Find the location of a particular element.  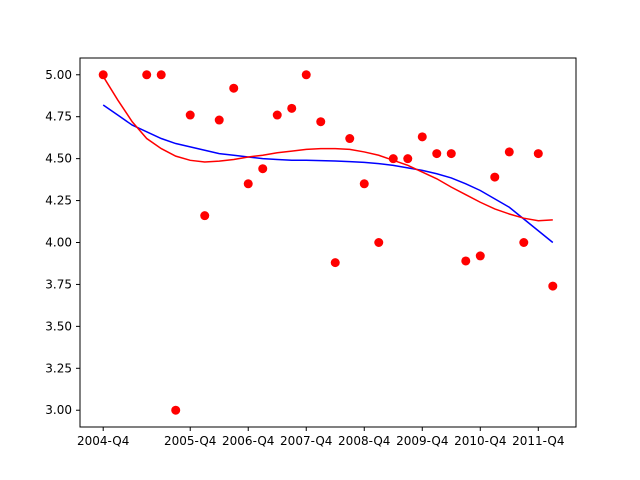

x-tick-label: 2008-Q4 is located at coordinates (364, 441).